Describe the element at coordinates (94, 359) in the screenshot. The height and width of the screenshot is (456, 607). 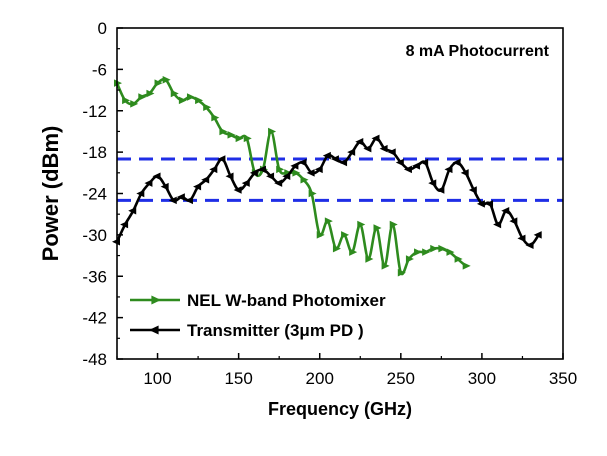
I see `y-tick-label-8: -48` at that location.